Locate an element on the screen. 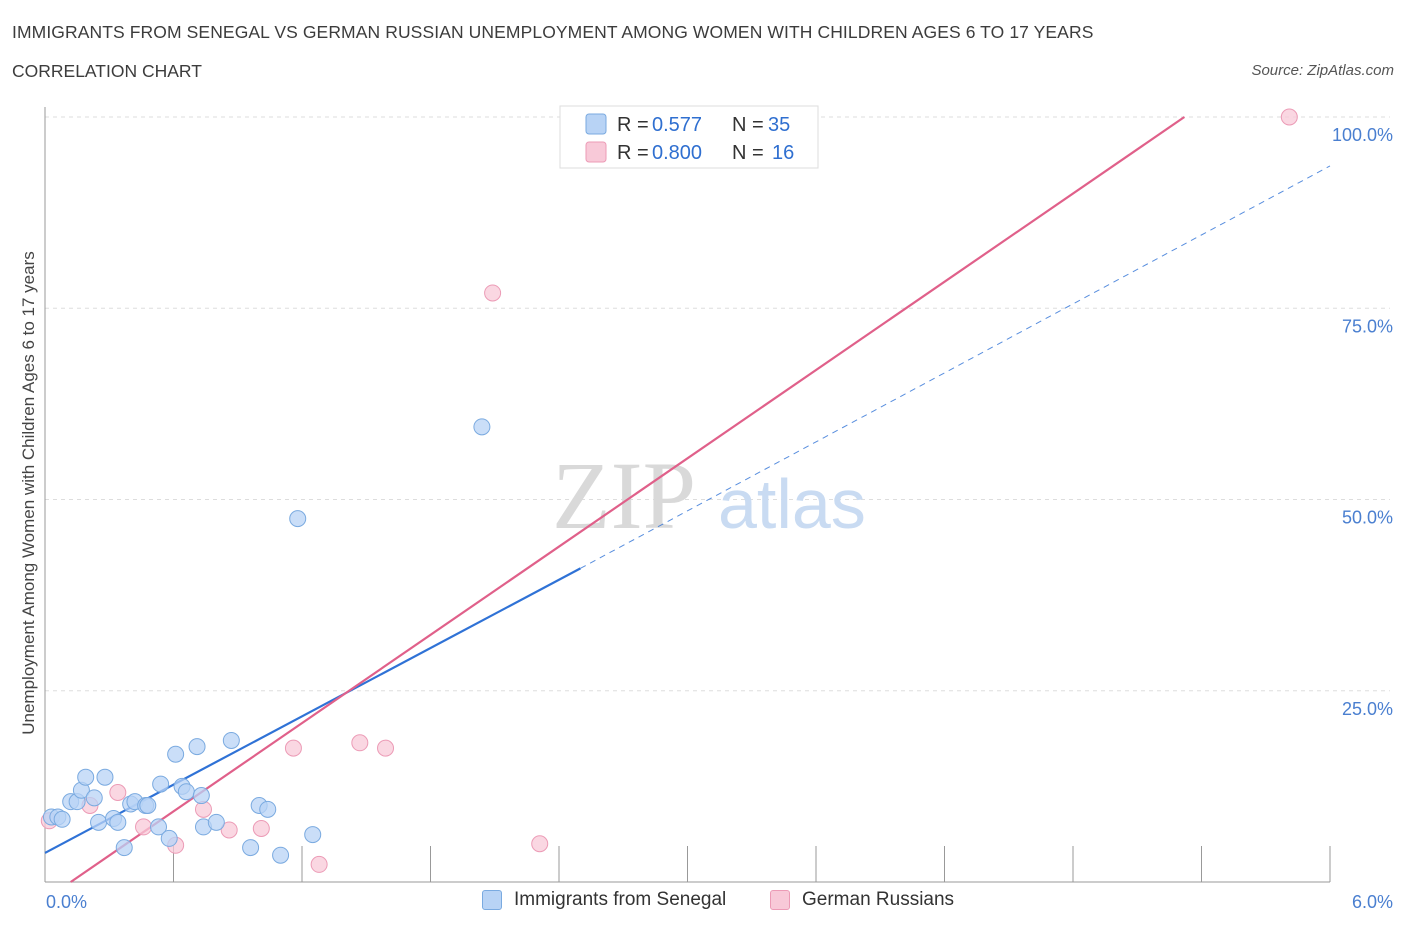 The image size is (1406, 930). watermark-zip: ZIP is located at coordinates (624, 495).